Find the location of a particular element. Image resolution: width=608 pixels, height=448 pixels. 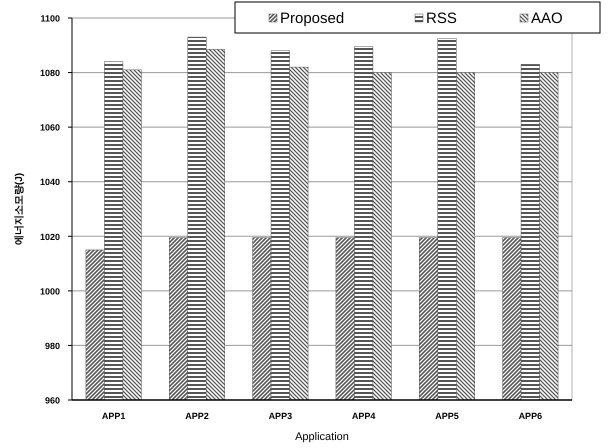

legend-label: Proposed is located at coordinates (312, 18).